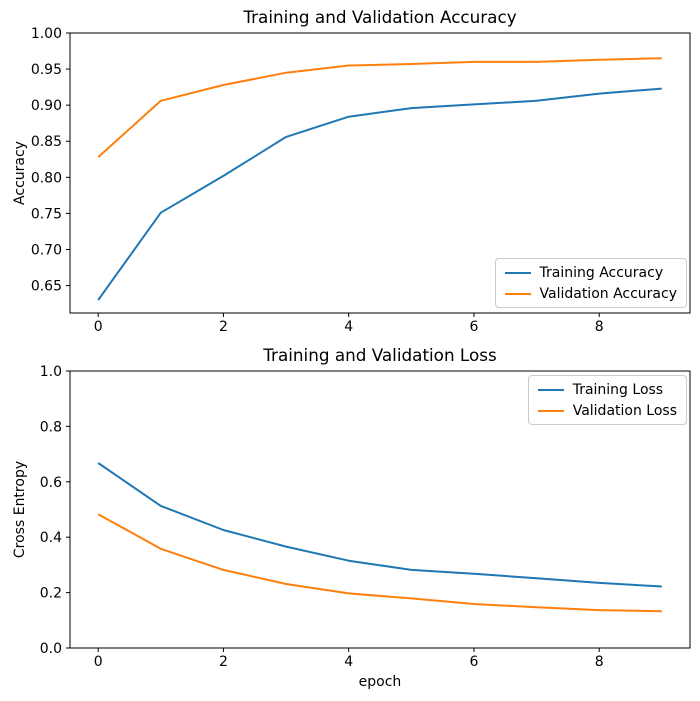  What do you see at coordinates (46, 142) in the screenshot?
I see `y-tick-label: 0.85` at bounding box center [46, 142].